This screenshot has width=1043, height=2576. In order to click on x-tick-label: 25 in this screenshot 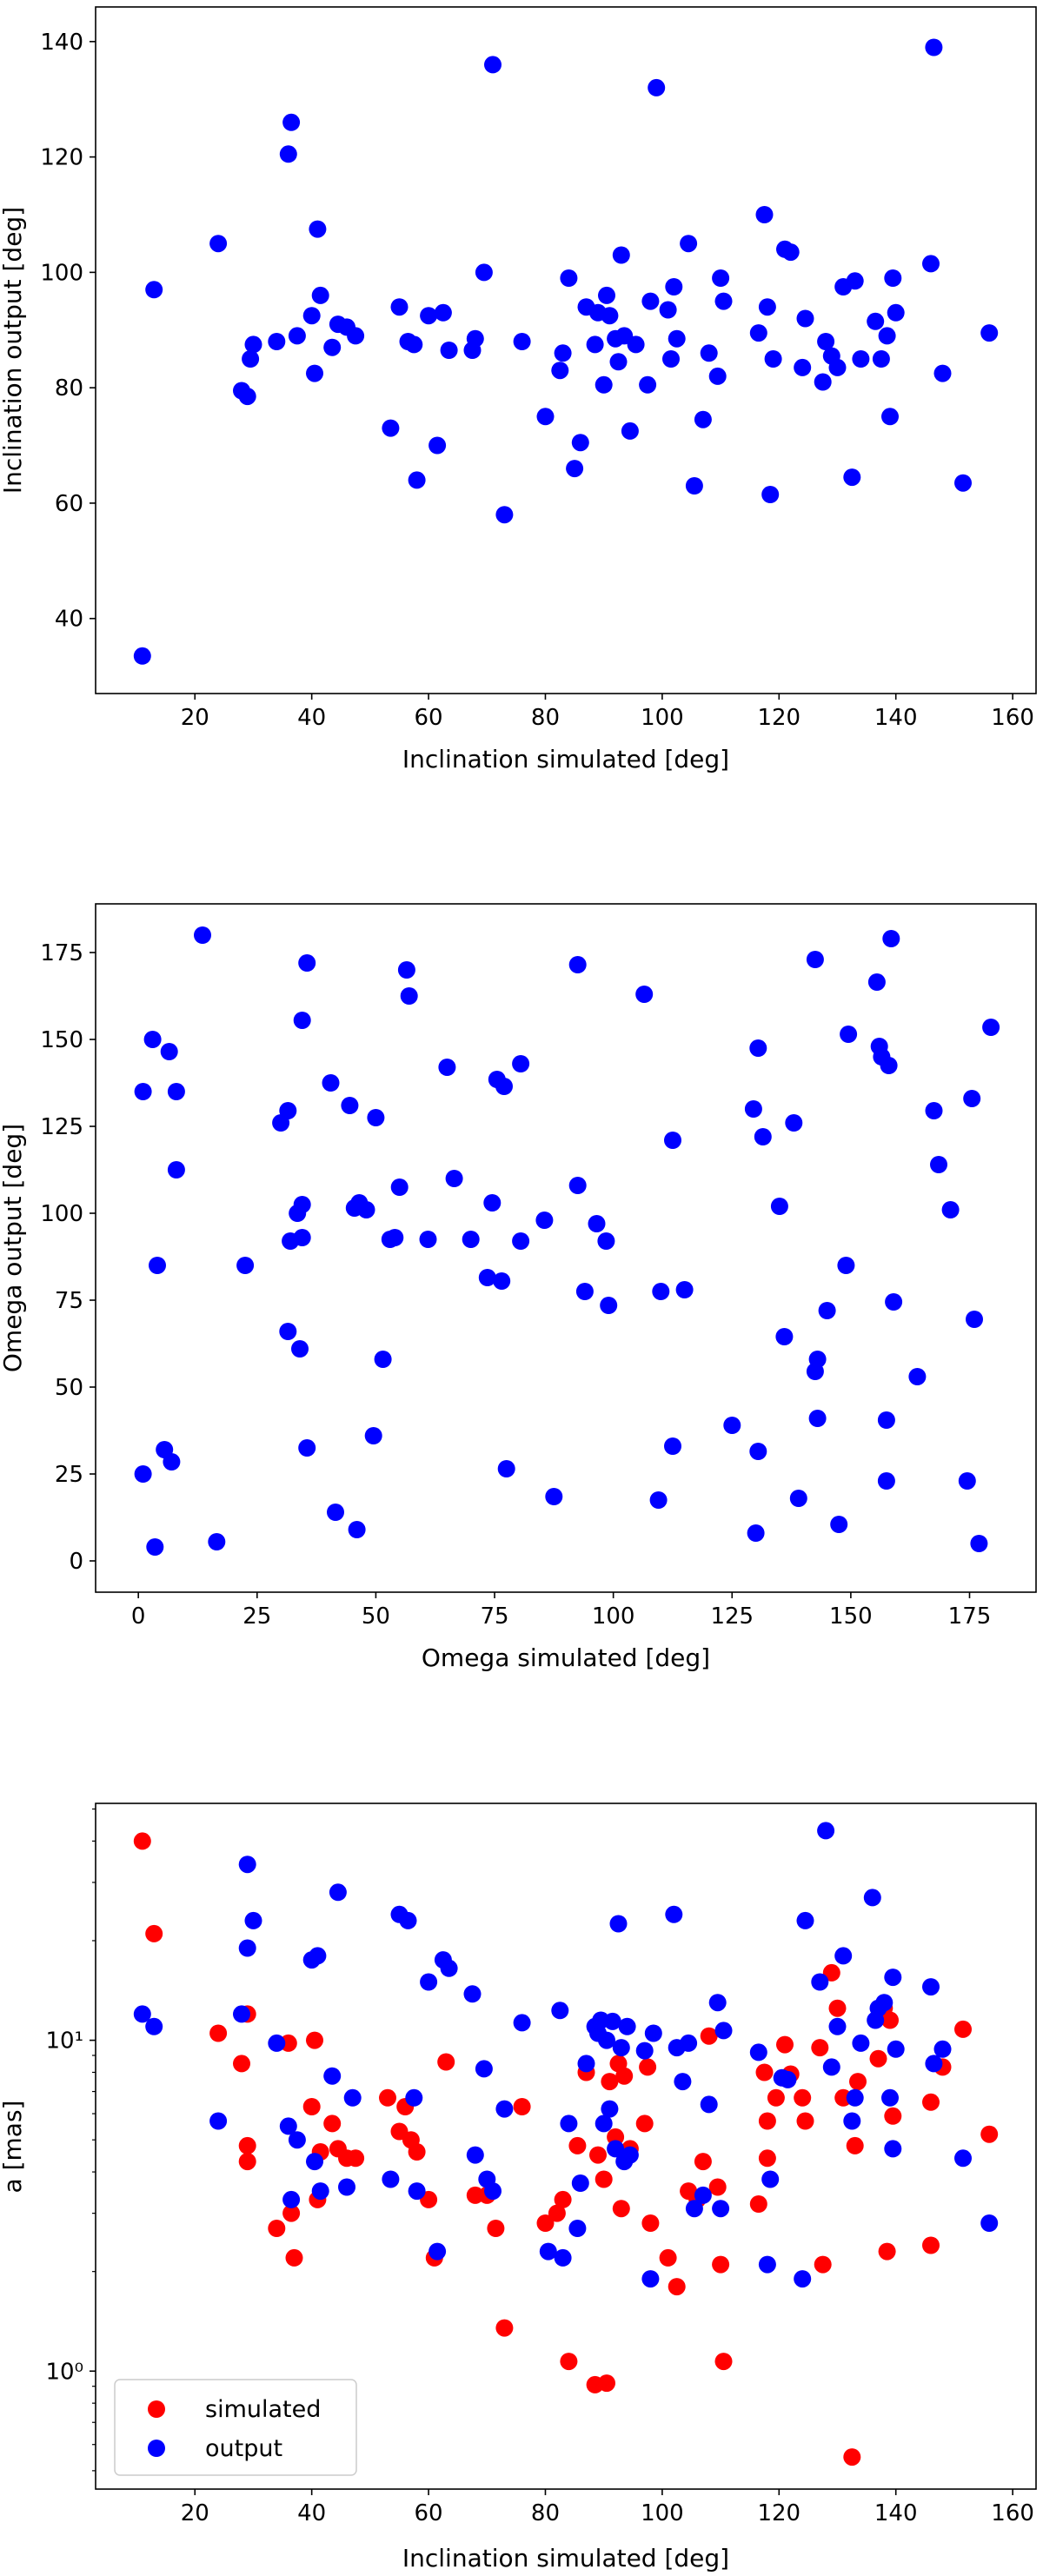, I will do `click(256, 1617)`.